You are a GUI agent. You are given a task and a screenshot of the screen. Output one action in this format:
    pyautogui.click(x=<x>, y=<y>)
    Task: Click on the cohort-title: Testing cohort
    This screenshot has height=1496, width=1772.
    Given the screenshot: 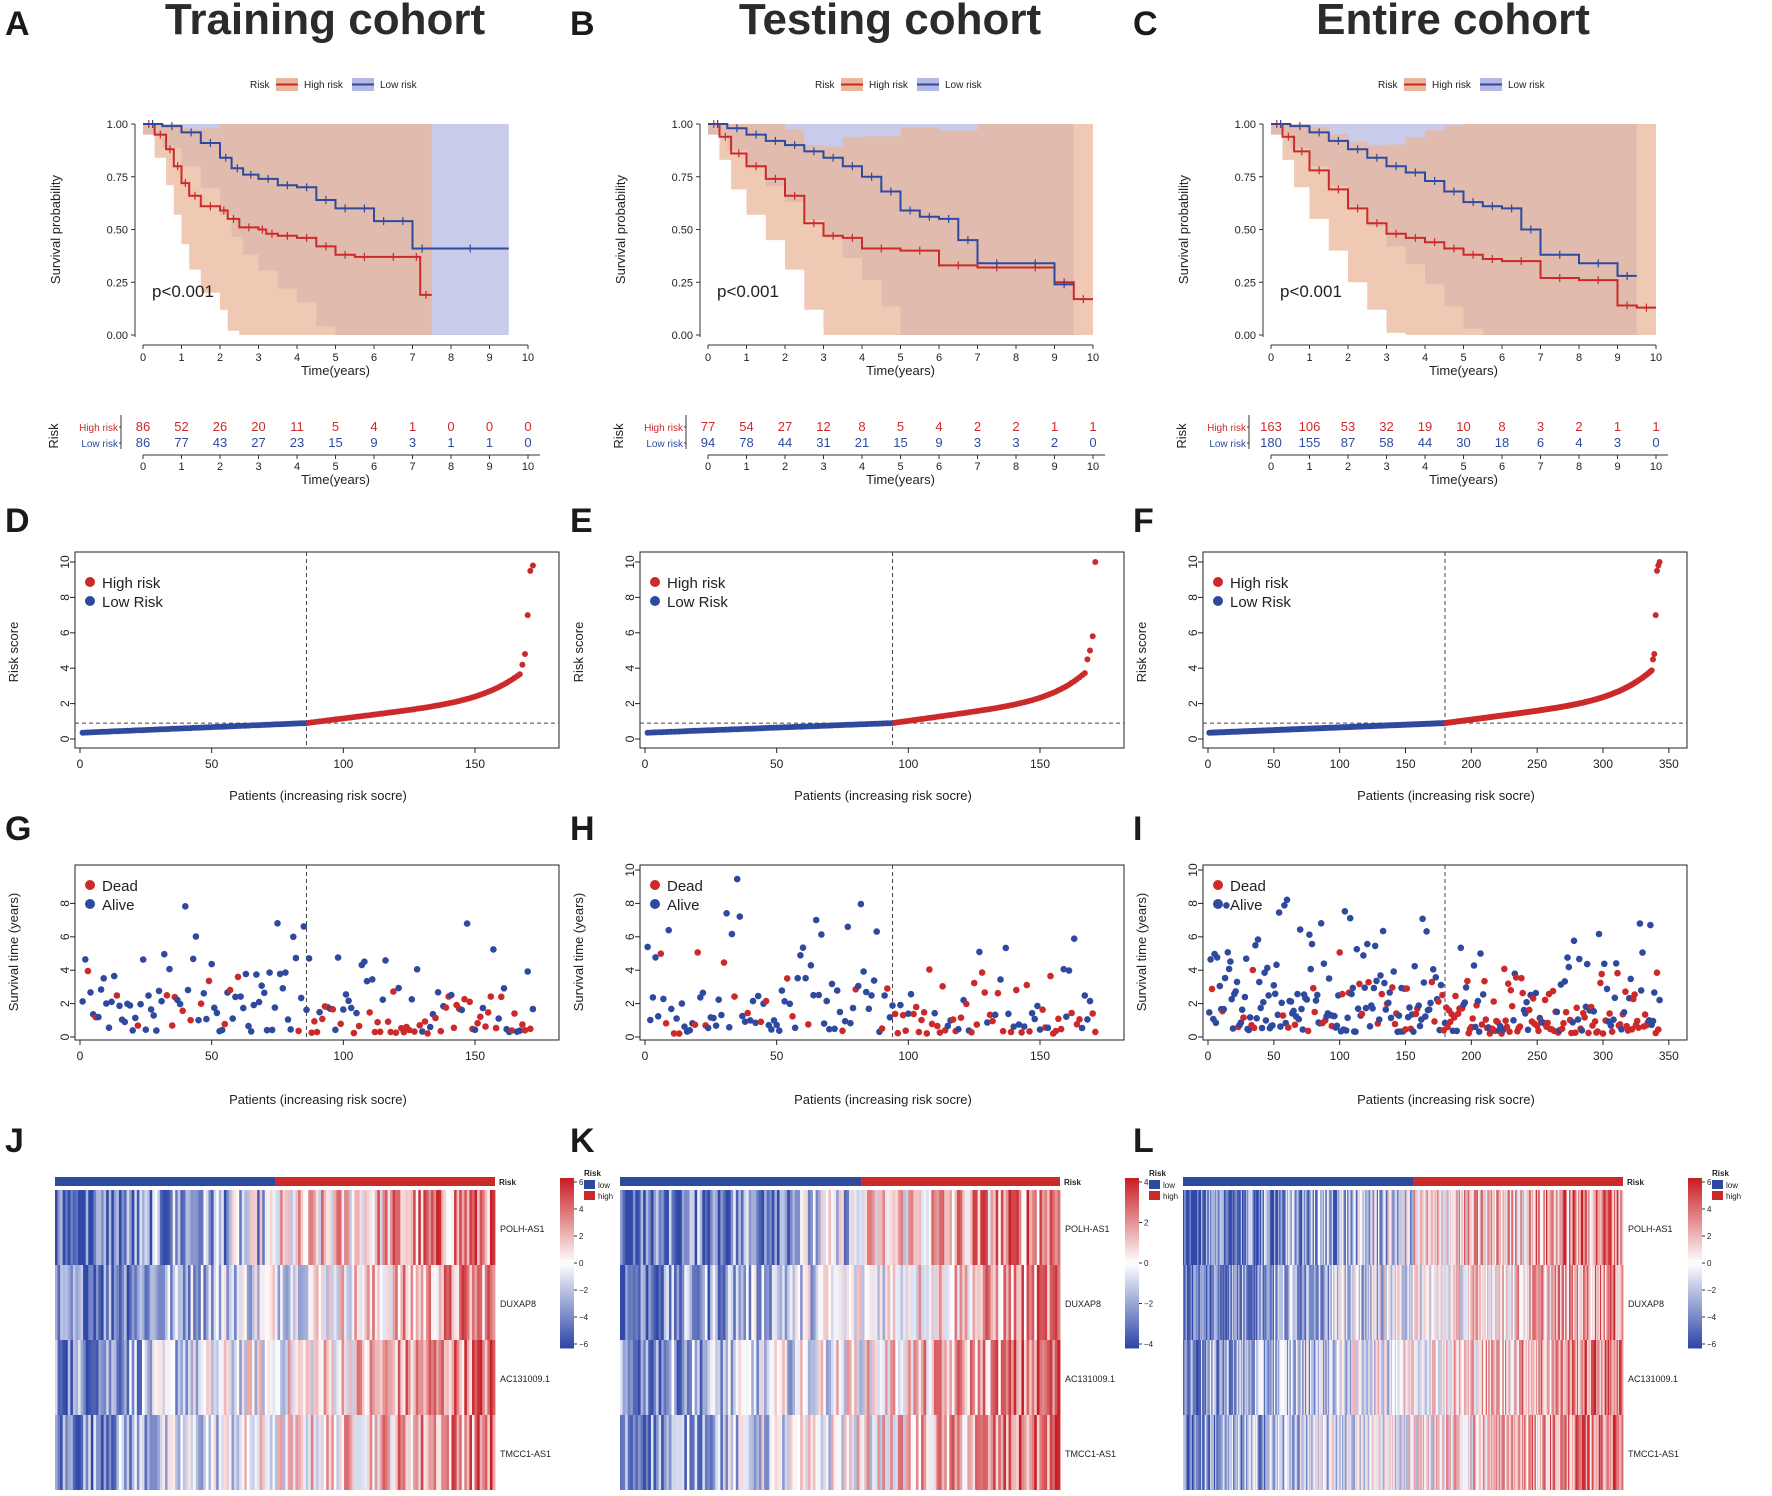 What is the action you would take?
    pyautogui.click(x=890, y=22)
    